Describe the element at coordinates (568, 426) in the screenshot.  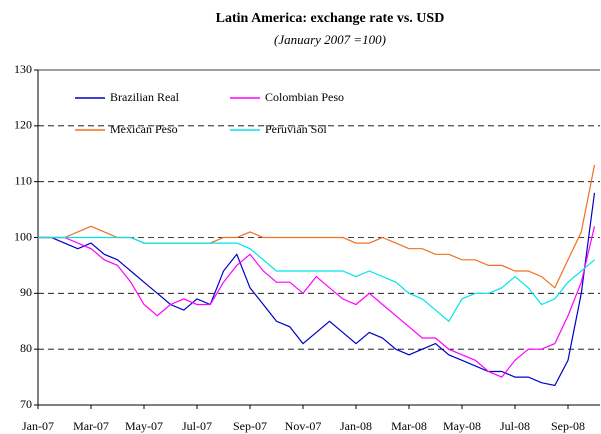
I see `x-tick-label: Sep-08` at that location.